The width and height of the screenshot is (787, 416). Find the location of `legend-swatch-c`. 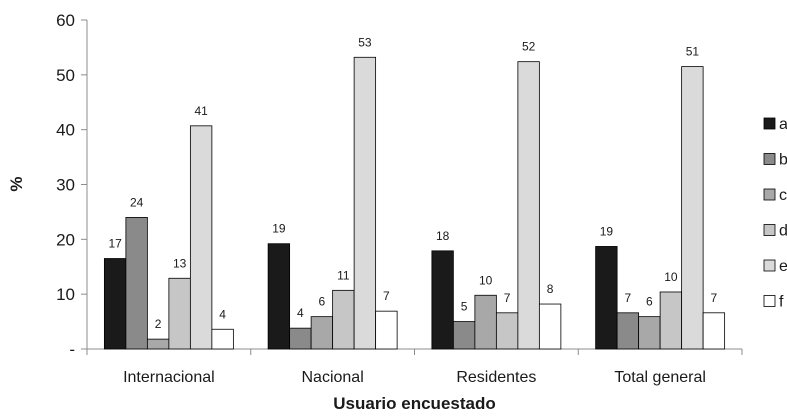

legend-swatch-c is located at coordinates (769, 194).